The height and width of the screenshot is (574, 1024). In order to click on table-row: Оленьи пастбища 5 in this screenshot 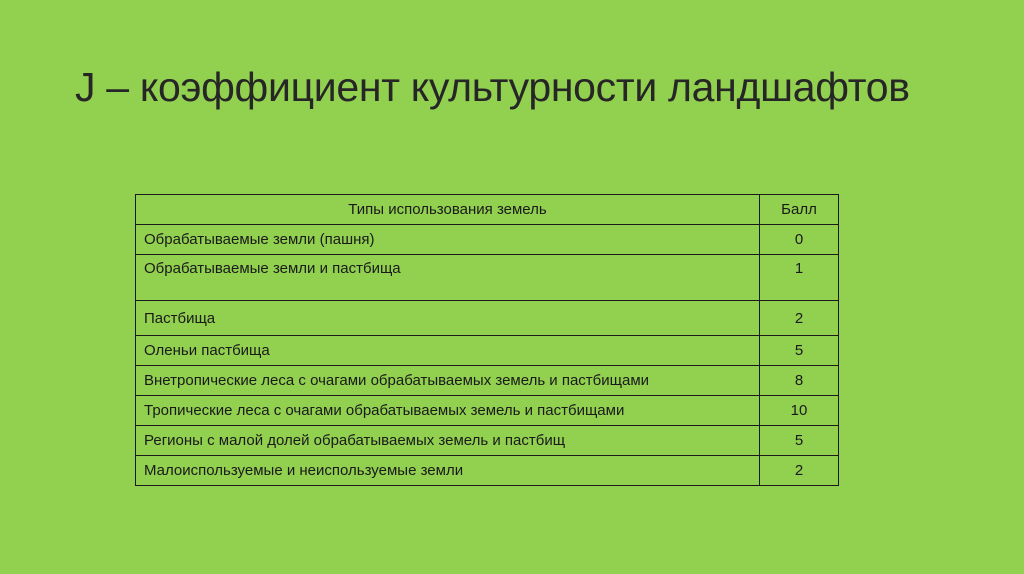, I will do `click(487, 350)`.